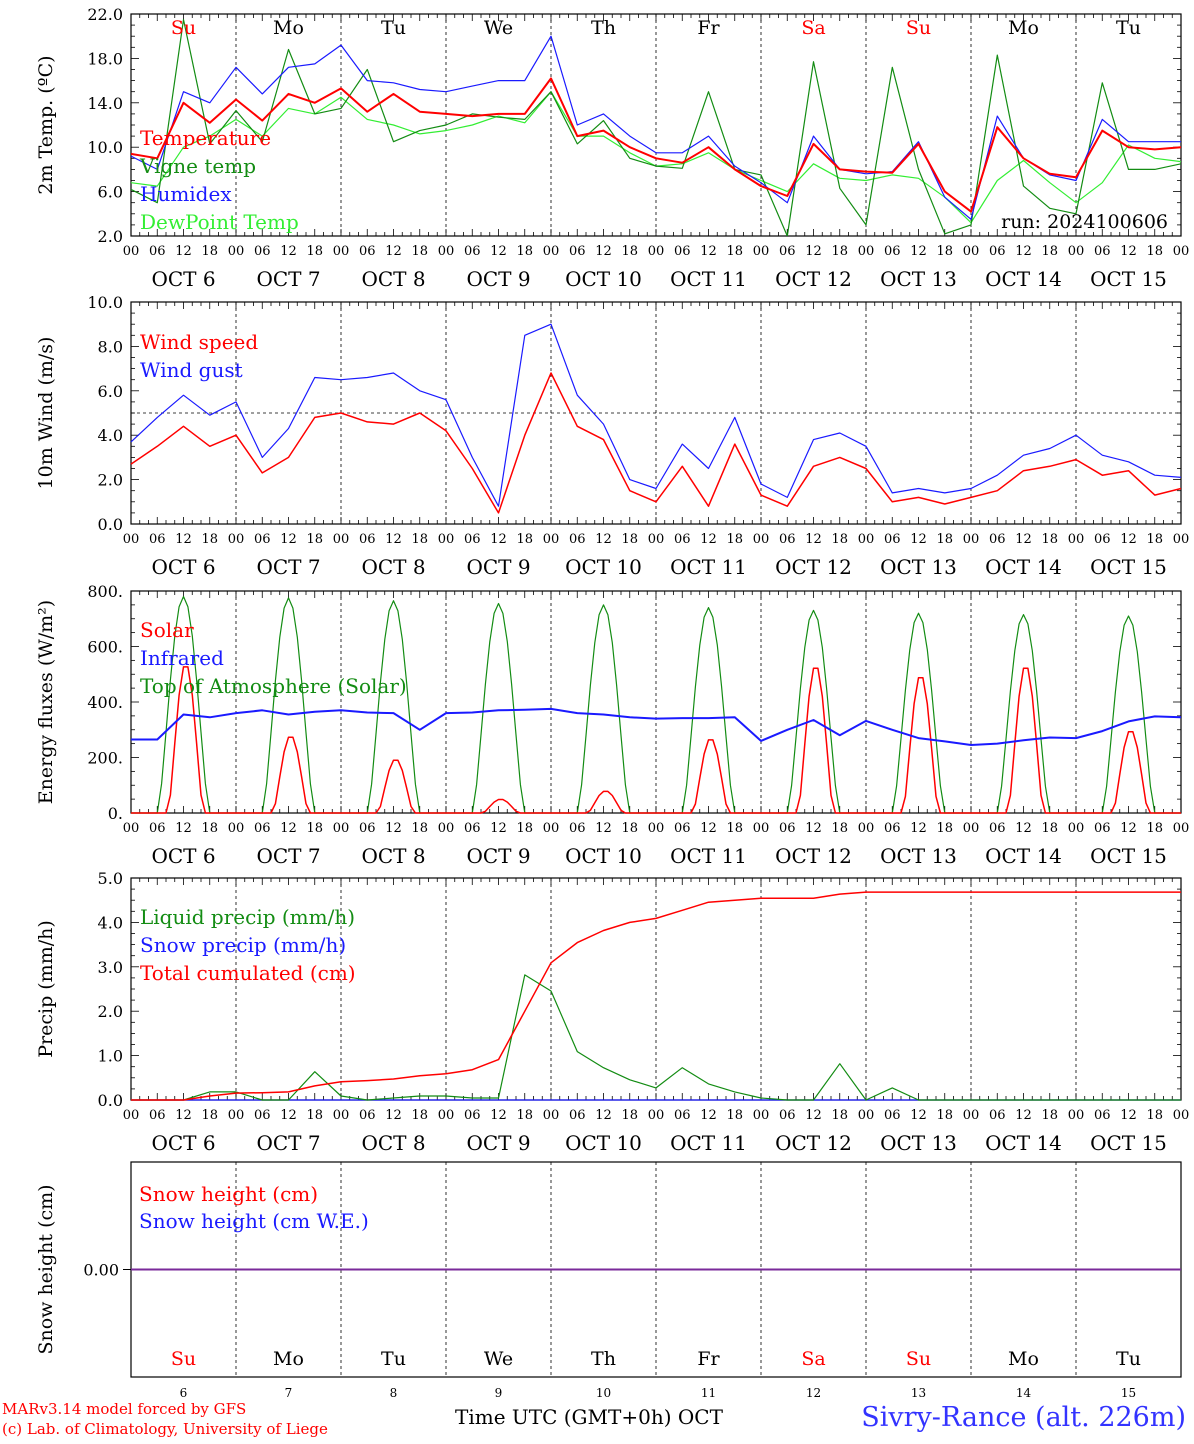  I want to click on y-tick-label: 3.0, so click(110, 967).